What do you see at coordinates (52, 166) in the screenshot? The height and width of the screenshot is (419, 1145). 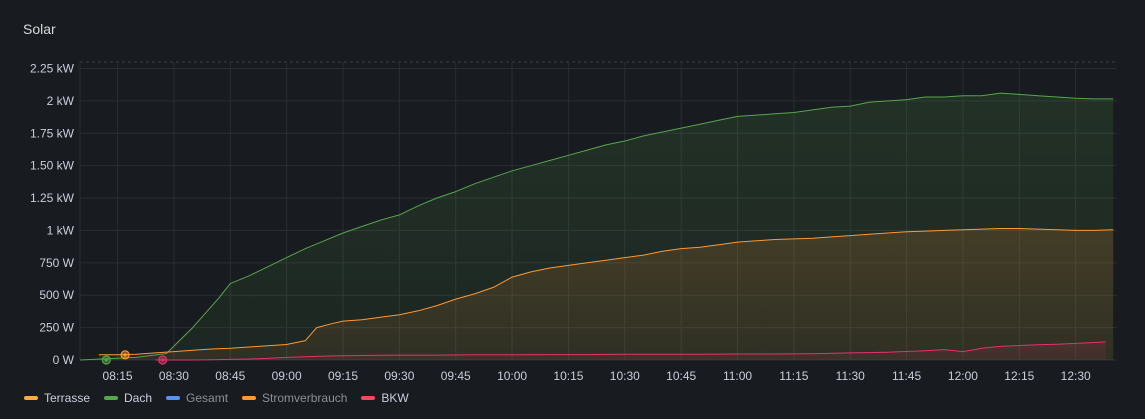 I see `y-tick-label: 1.50 kW` at bounding box center [52, 166].